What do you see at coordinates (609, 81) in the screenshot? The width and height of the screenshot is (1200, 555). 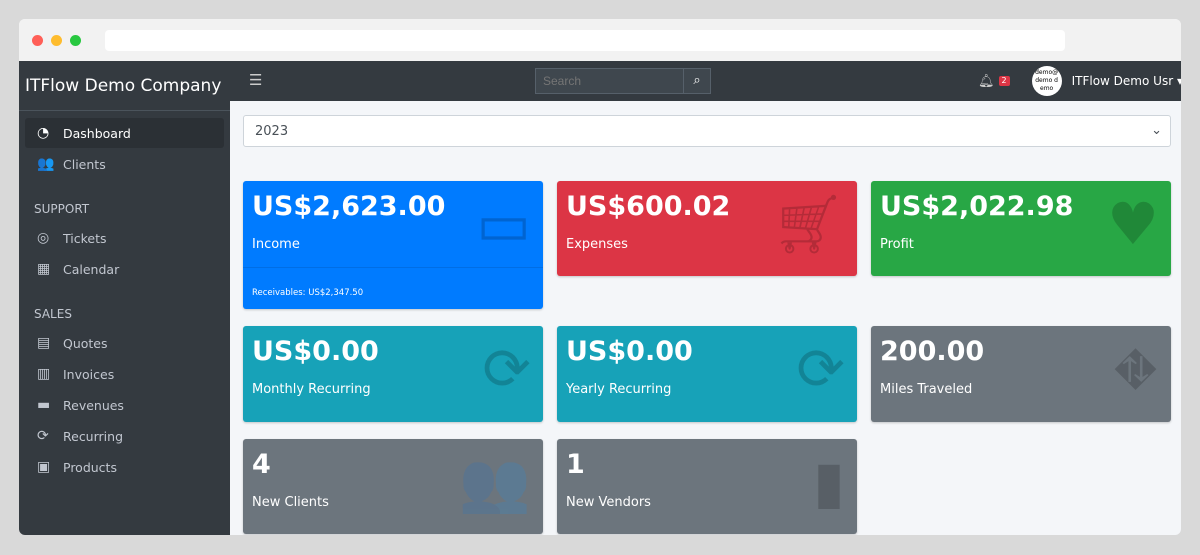 I see `search-input` at bounding box center [609, 81].